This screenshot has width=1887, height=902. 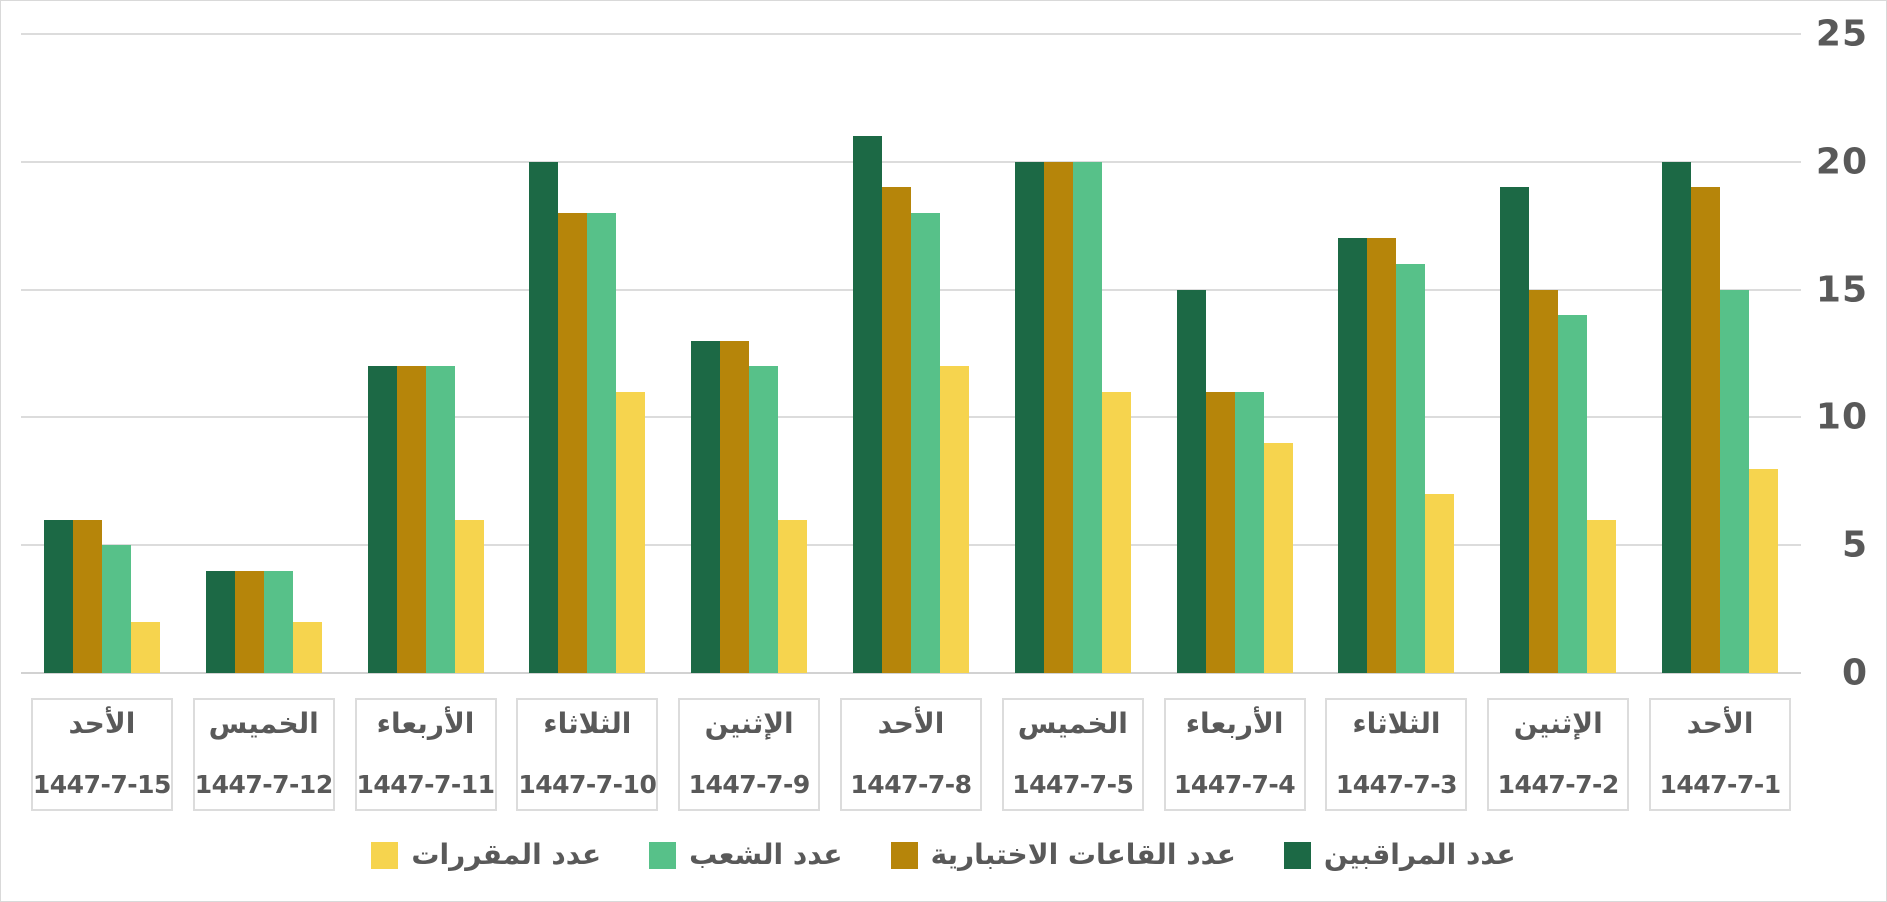 I want to click on x-band: الثلاثاء 1447-7-3, so click(x=1397, y=754).